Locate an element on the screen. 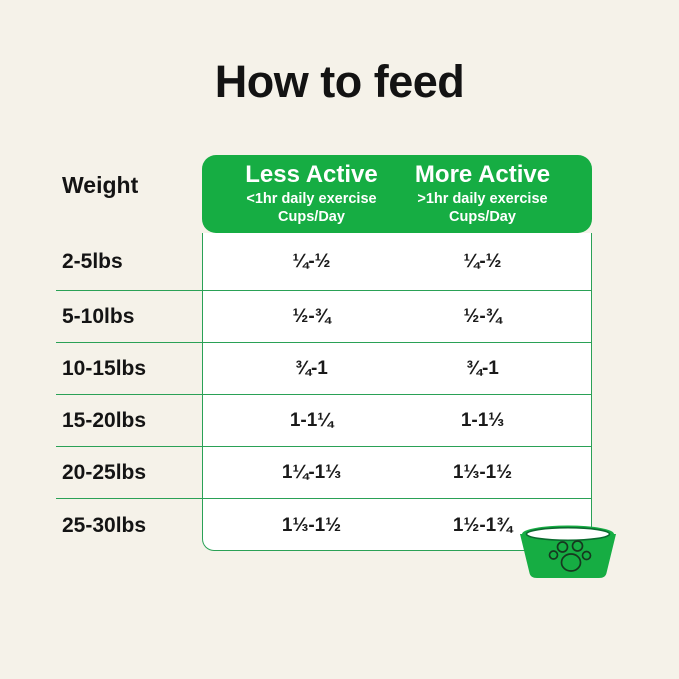 The width and height of the screenshot is (679, 679). table-row: 20-25lbs 1¼-1⅓ 1⅓-1½ is located at coordinates (324, 473).